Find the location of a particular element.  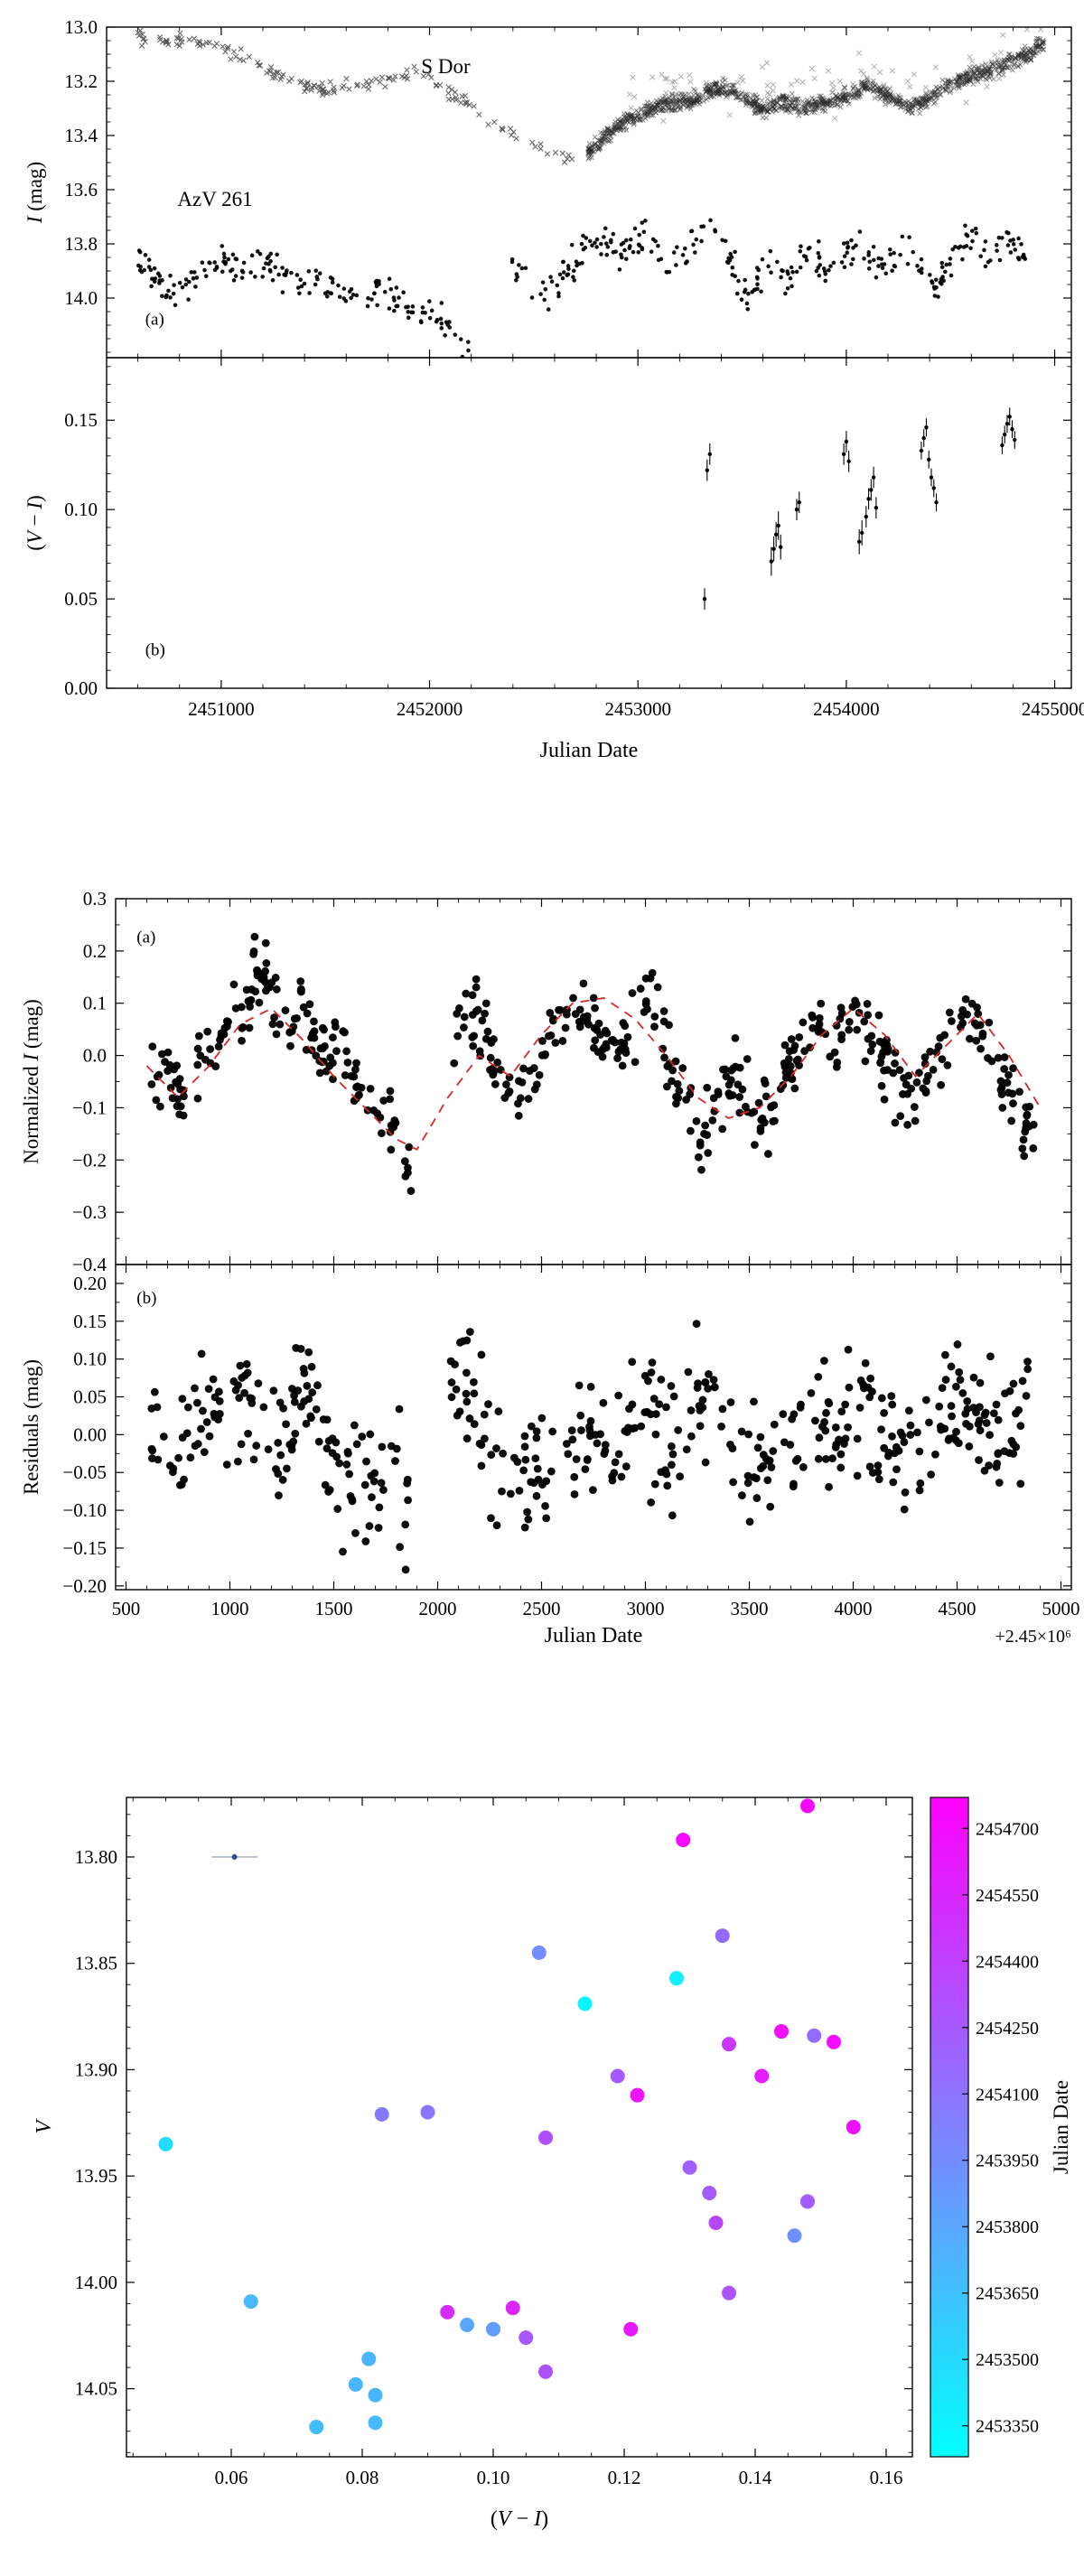

y-tick-label: −0.10 is located at coordinates (84, 1510).